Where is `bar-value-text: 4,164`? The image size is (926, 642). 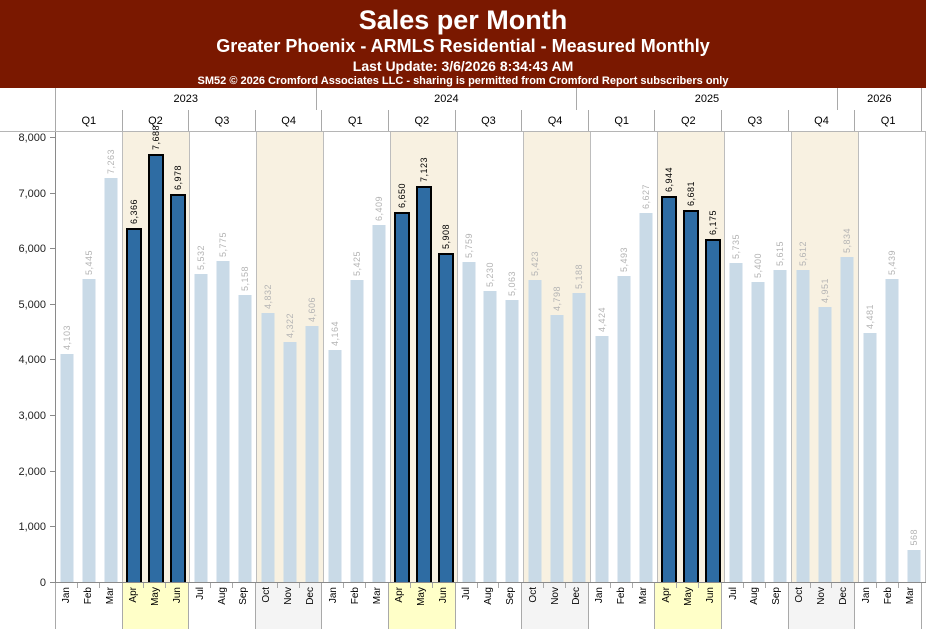 bar-value-text: 4,164 is located at coordinates (334, 333).